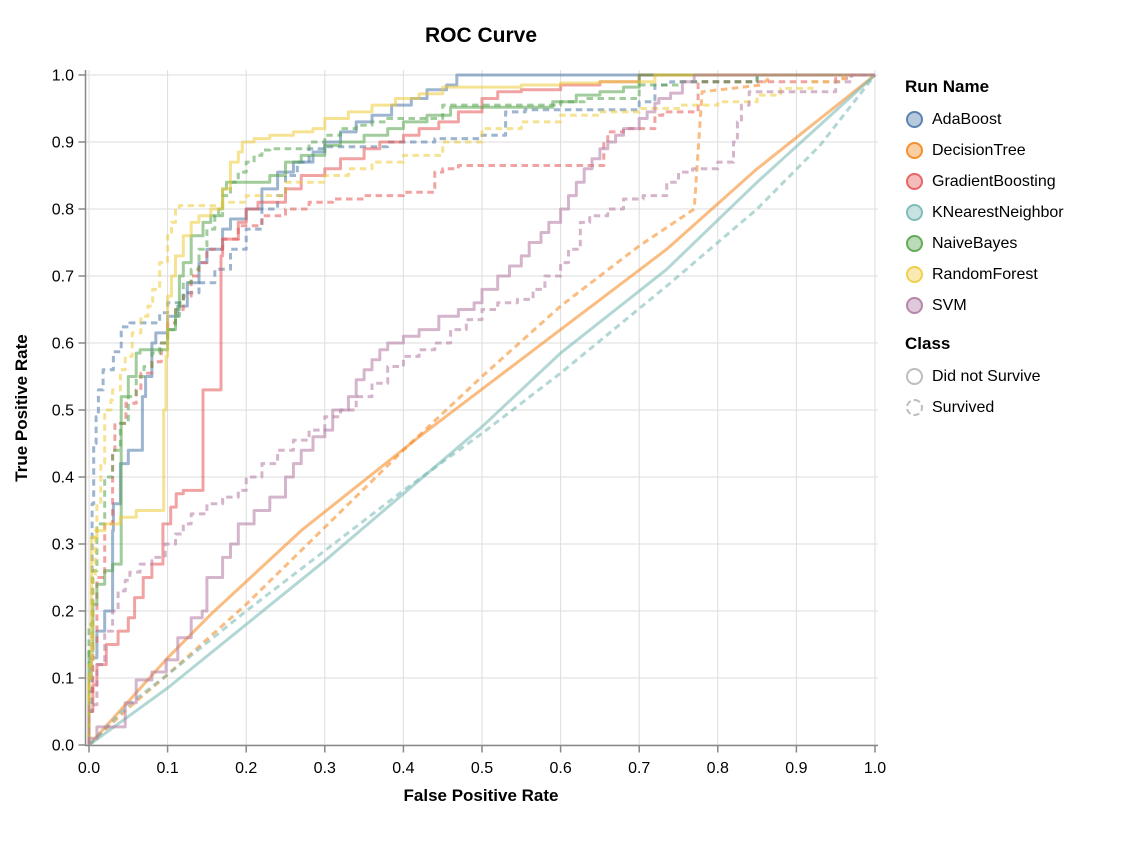 The width and height of the screenshot is (1136, 842). Describe the element at coordinates (914, 119) in the screenshot. I see `legend-swatch-adaboost-icon` at that location.